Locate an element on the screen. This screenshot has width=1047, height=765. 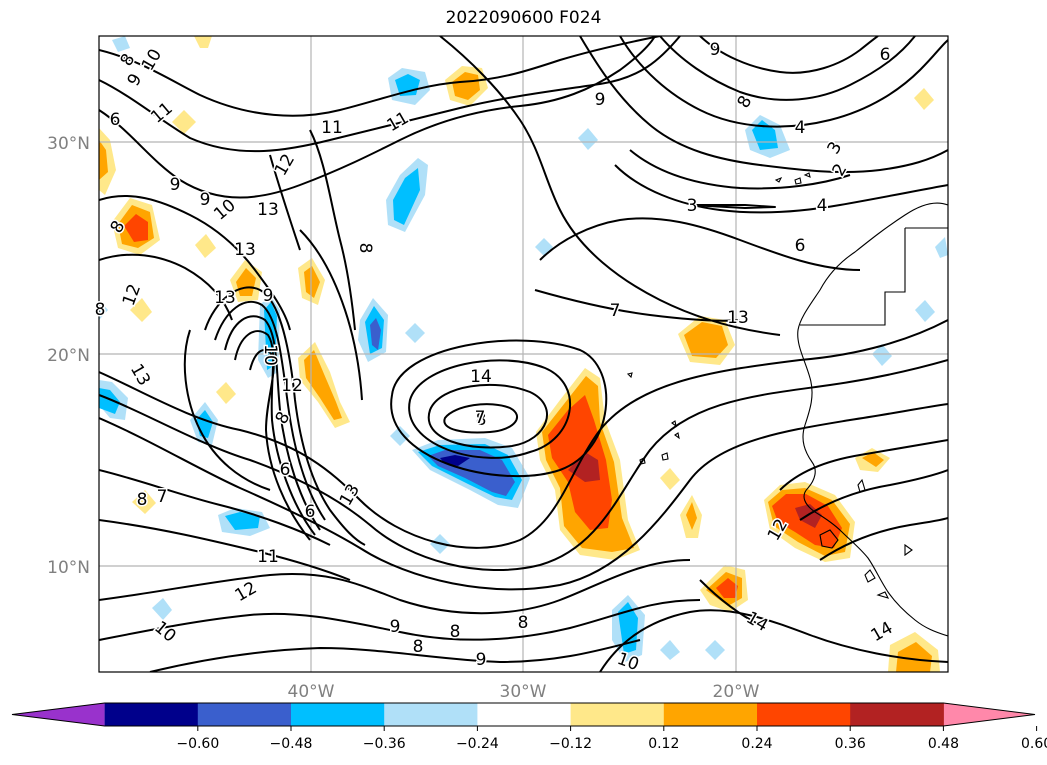
colorbar-tick-label: 0.48 is located at coordinates (943, 744).